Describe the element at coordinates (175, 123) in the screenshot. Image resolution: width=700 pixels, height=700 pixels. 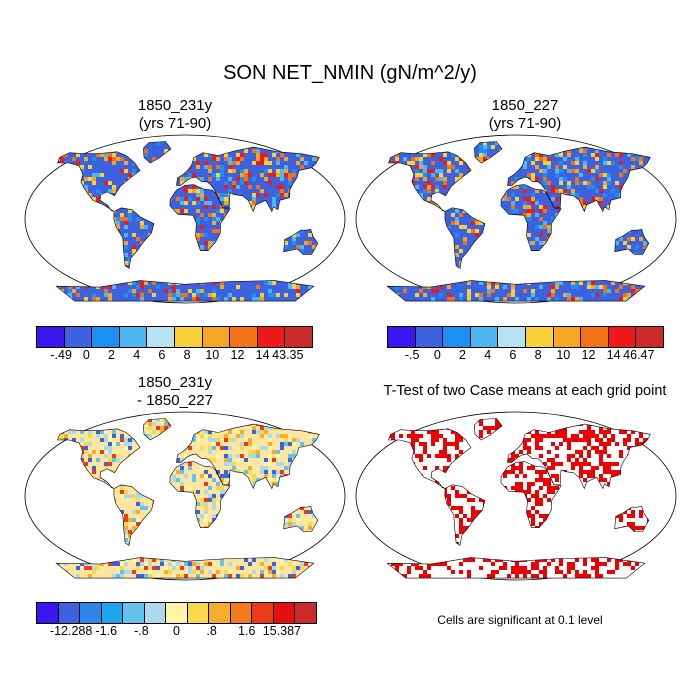
I see `panel1-title-line2: (yrs 71-90)` at that location.